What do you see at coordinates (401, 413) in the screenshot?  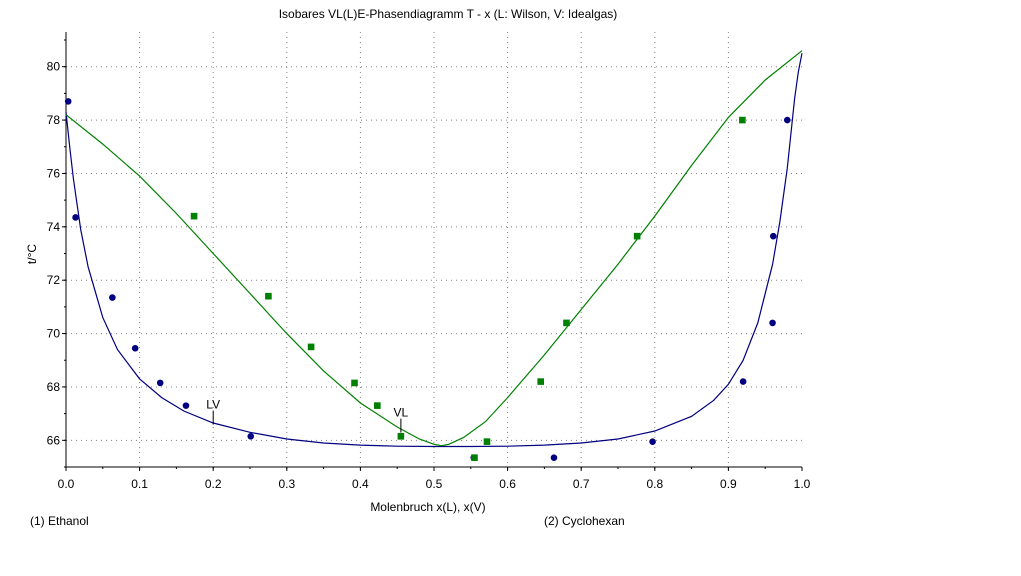 I see `curve-label: VL` at bounding box center [401, 413].